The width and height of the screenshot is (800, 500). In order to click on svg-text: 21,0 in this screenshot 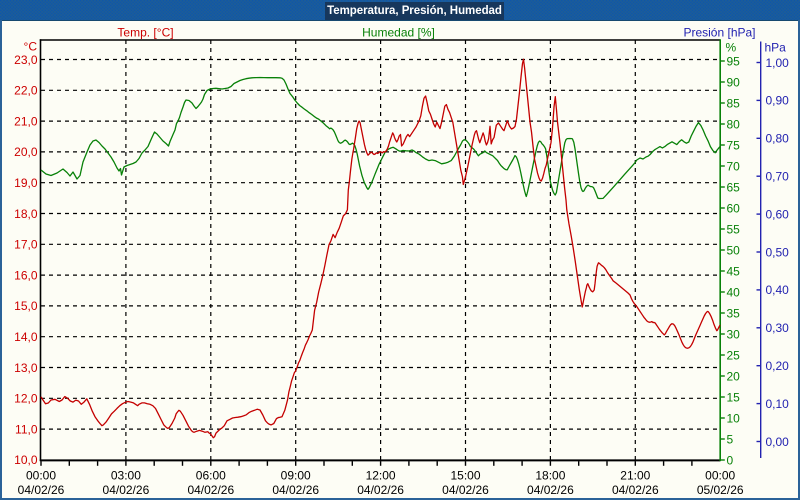, I will do `click(26, 121)`.